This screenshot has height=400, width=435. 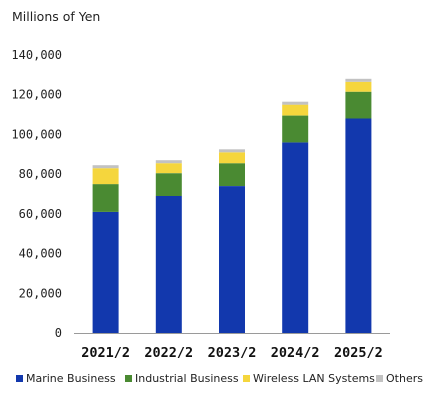 What do you see at coordinates (36, 95) in the screenshot?
I see `y-tick-label: 120,000` at bounding box center [36, 95].